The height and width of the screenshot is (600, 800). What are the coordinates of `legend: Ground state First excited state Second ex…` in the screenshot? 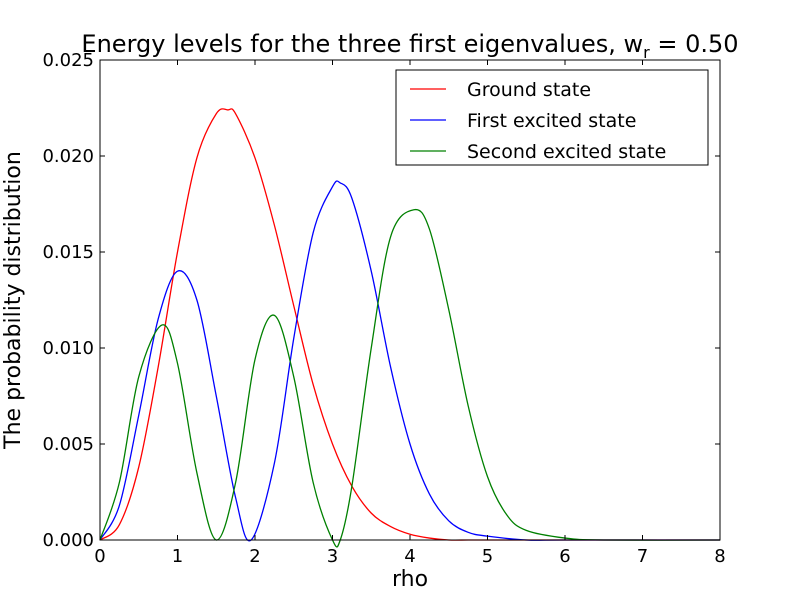 It's located at (552, 117).